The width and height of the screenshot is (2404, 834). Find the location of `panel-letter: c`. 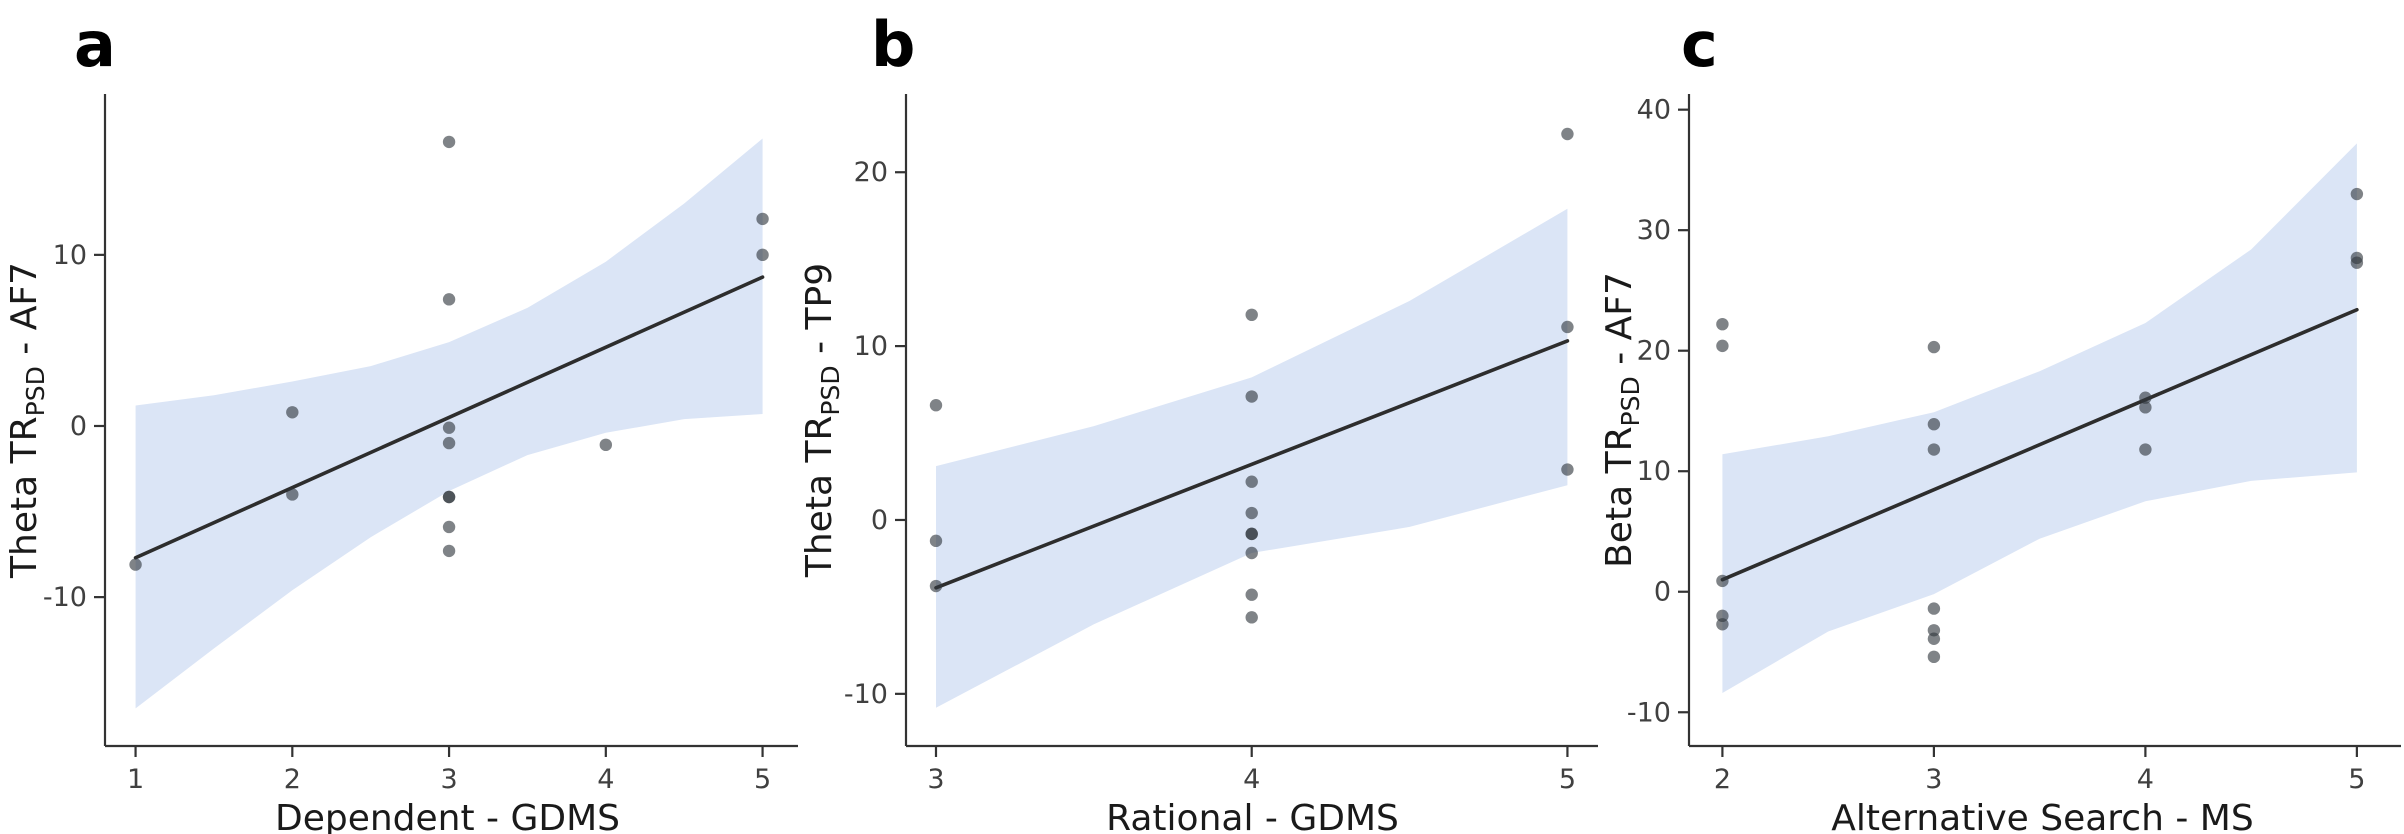

panel-letter: c is located at coordinates (1699, 44).